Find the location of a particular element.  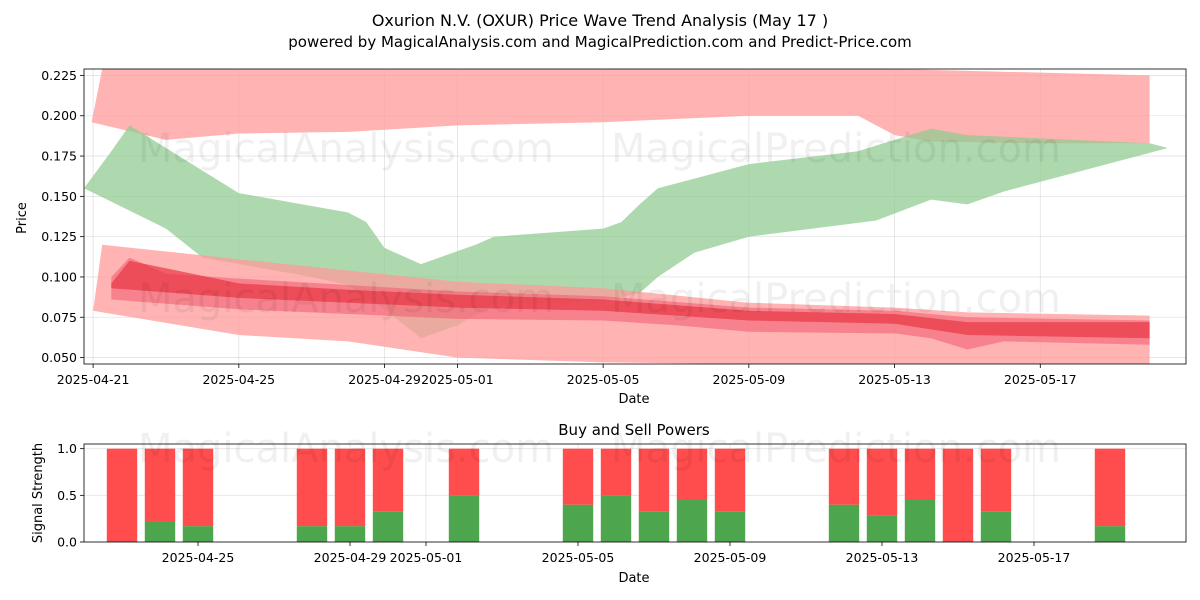

signal-x-tick-label: 2025-05-01 is located at coordinates (426, 557).